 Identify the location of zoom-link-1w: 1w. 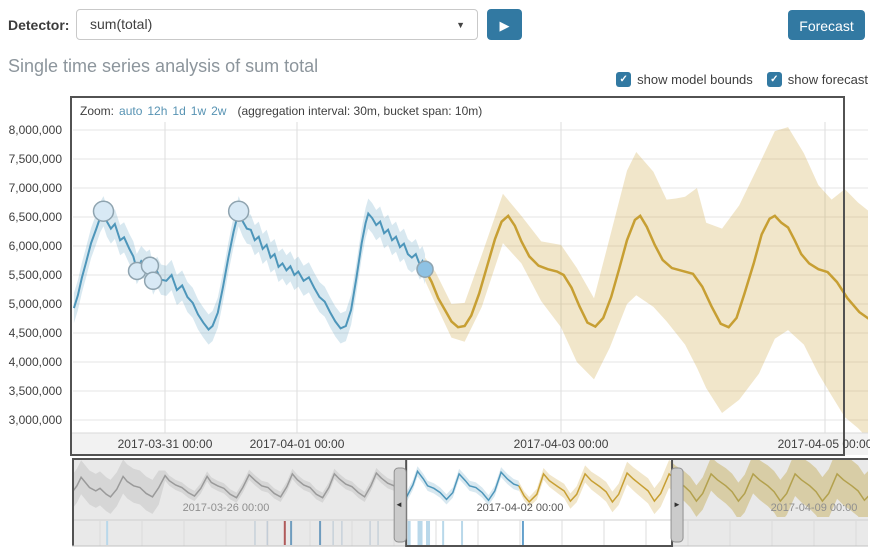
(198, 111).